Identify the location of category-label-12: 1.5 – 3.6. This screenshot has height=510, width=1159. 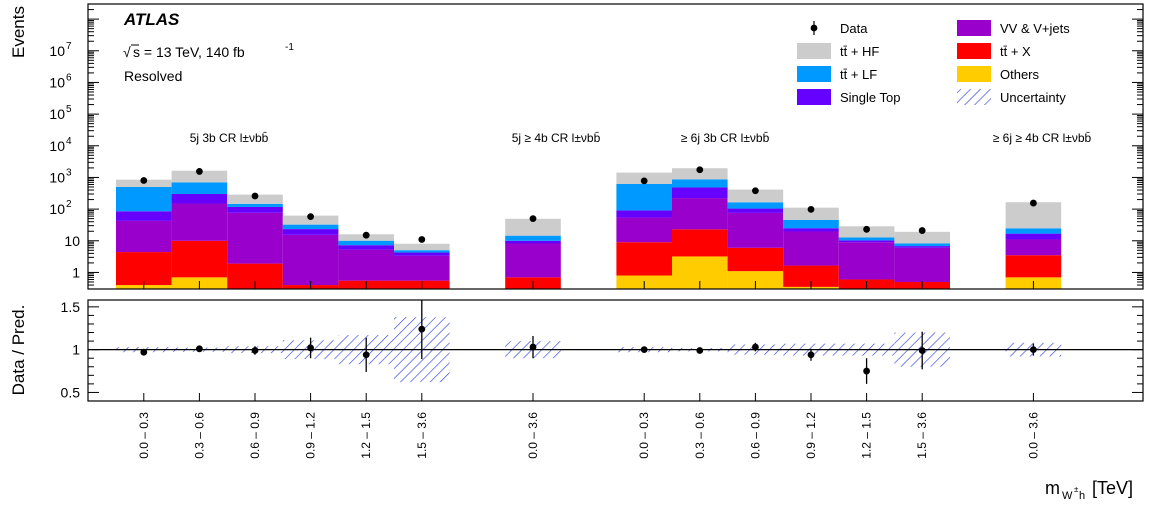
(922, 435).